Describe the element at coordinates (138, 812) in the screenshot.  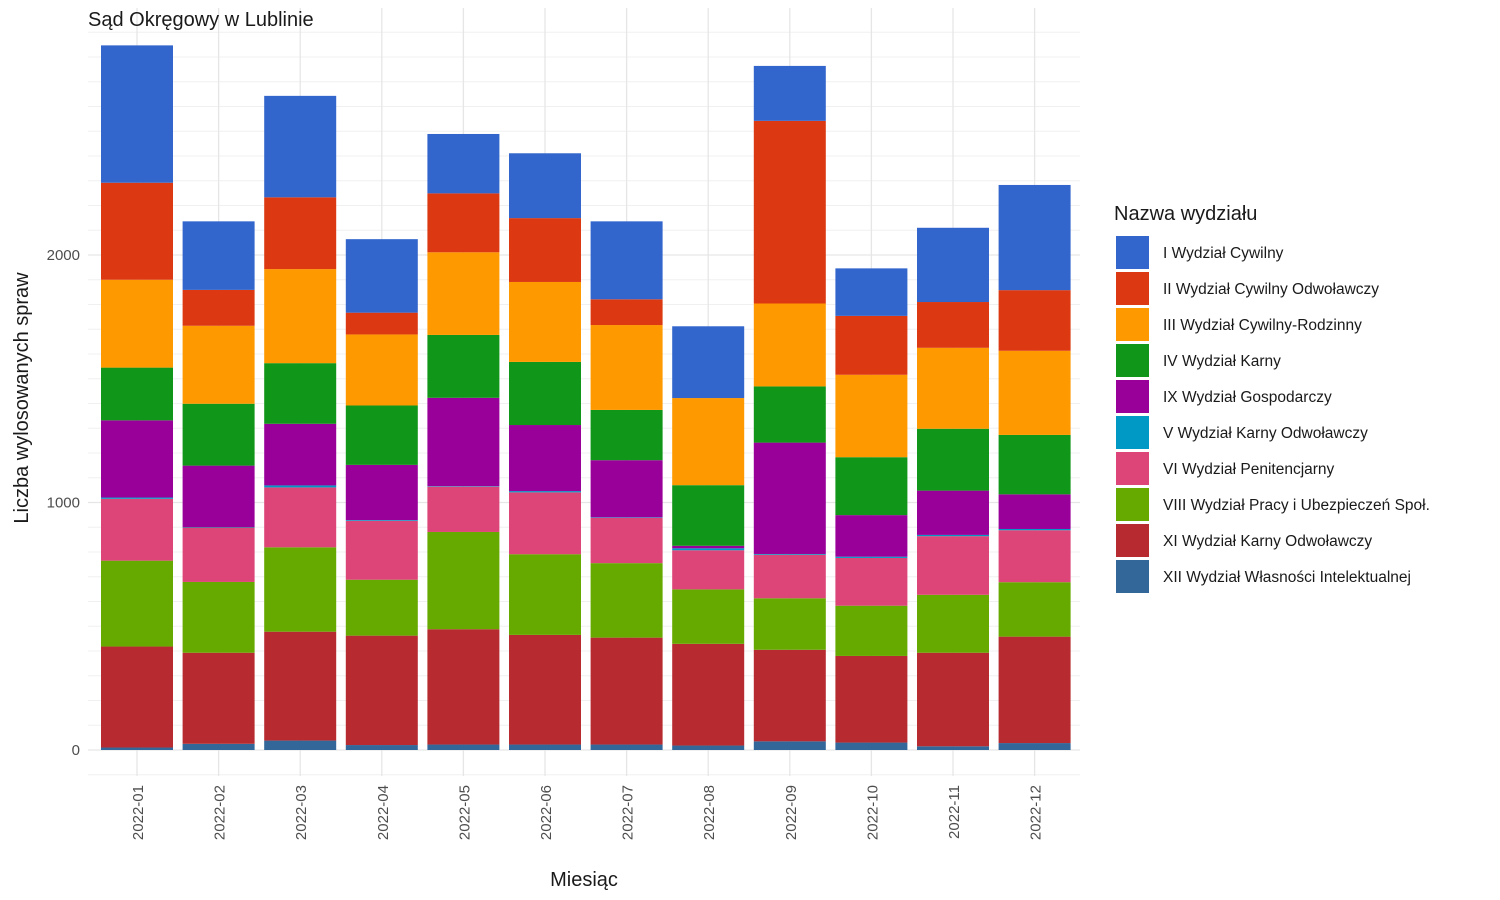
I see `x-tick-label: 2022-01` at that location.